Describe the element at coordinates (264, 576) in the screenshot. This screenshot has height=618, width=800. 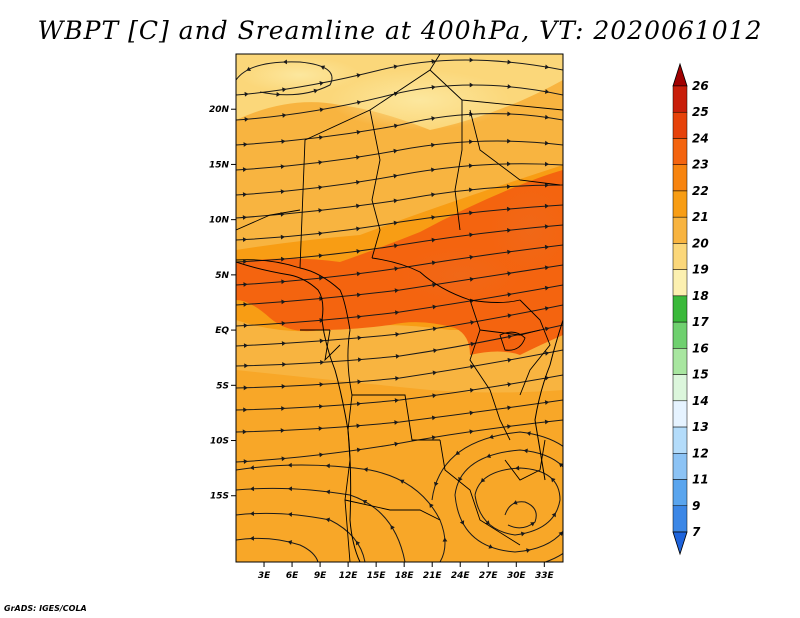
I see `lon-tick-label: 3E` at that location.